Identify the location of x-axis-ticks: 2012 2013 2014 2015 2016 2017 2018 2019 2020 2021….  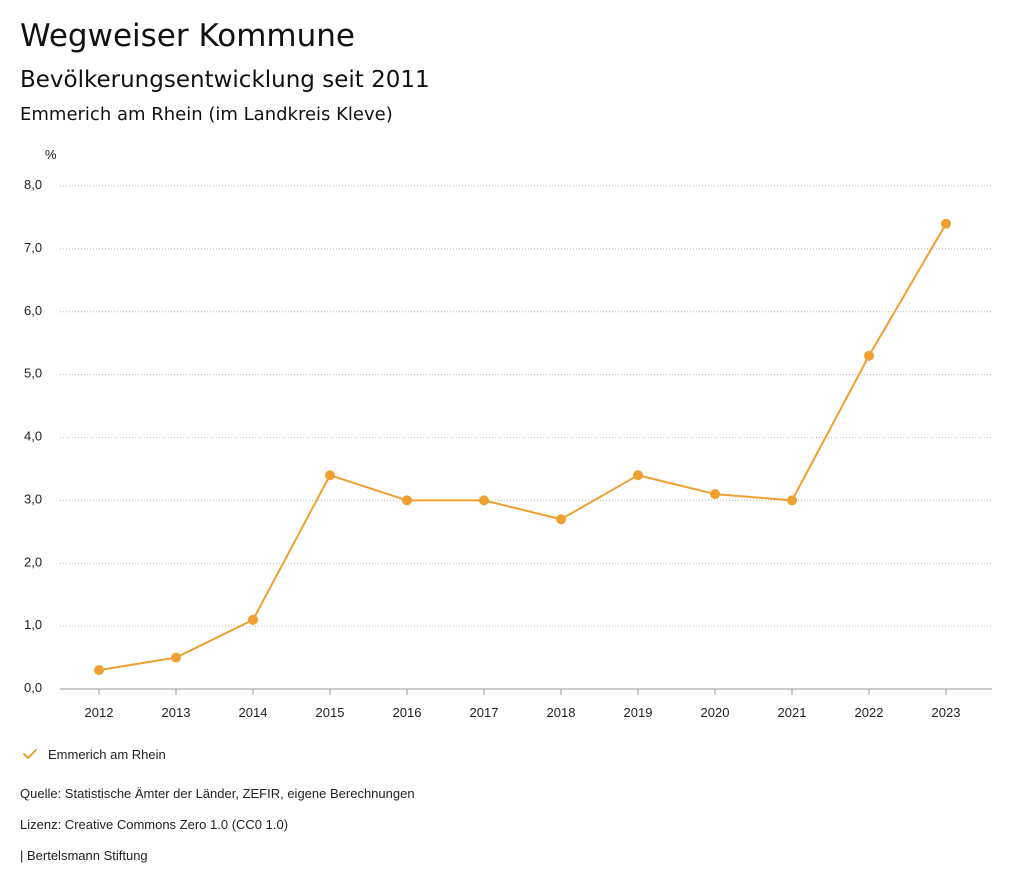
(523, 704).